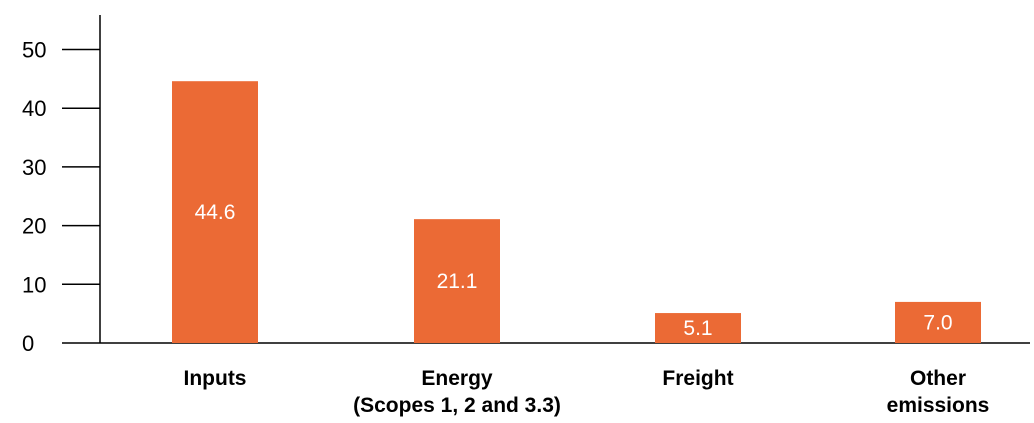  I want to click on category-label: (Scopes 1, 2 and 3.3), so click(457, 405).